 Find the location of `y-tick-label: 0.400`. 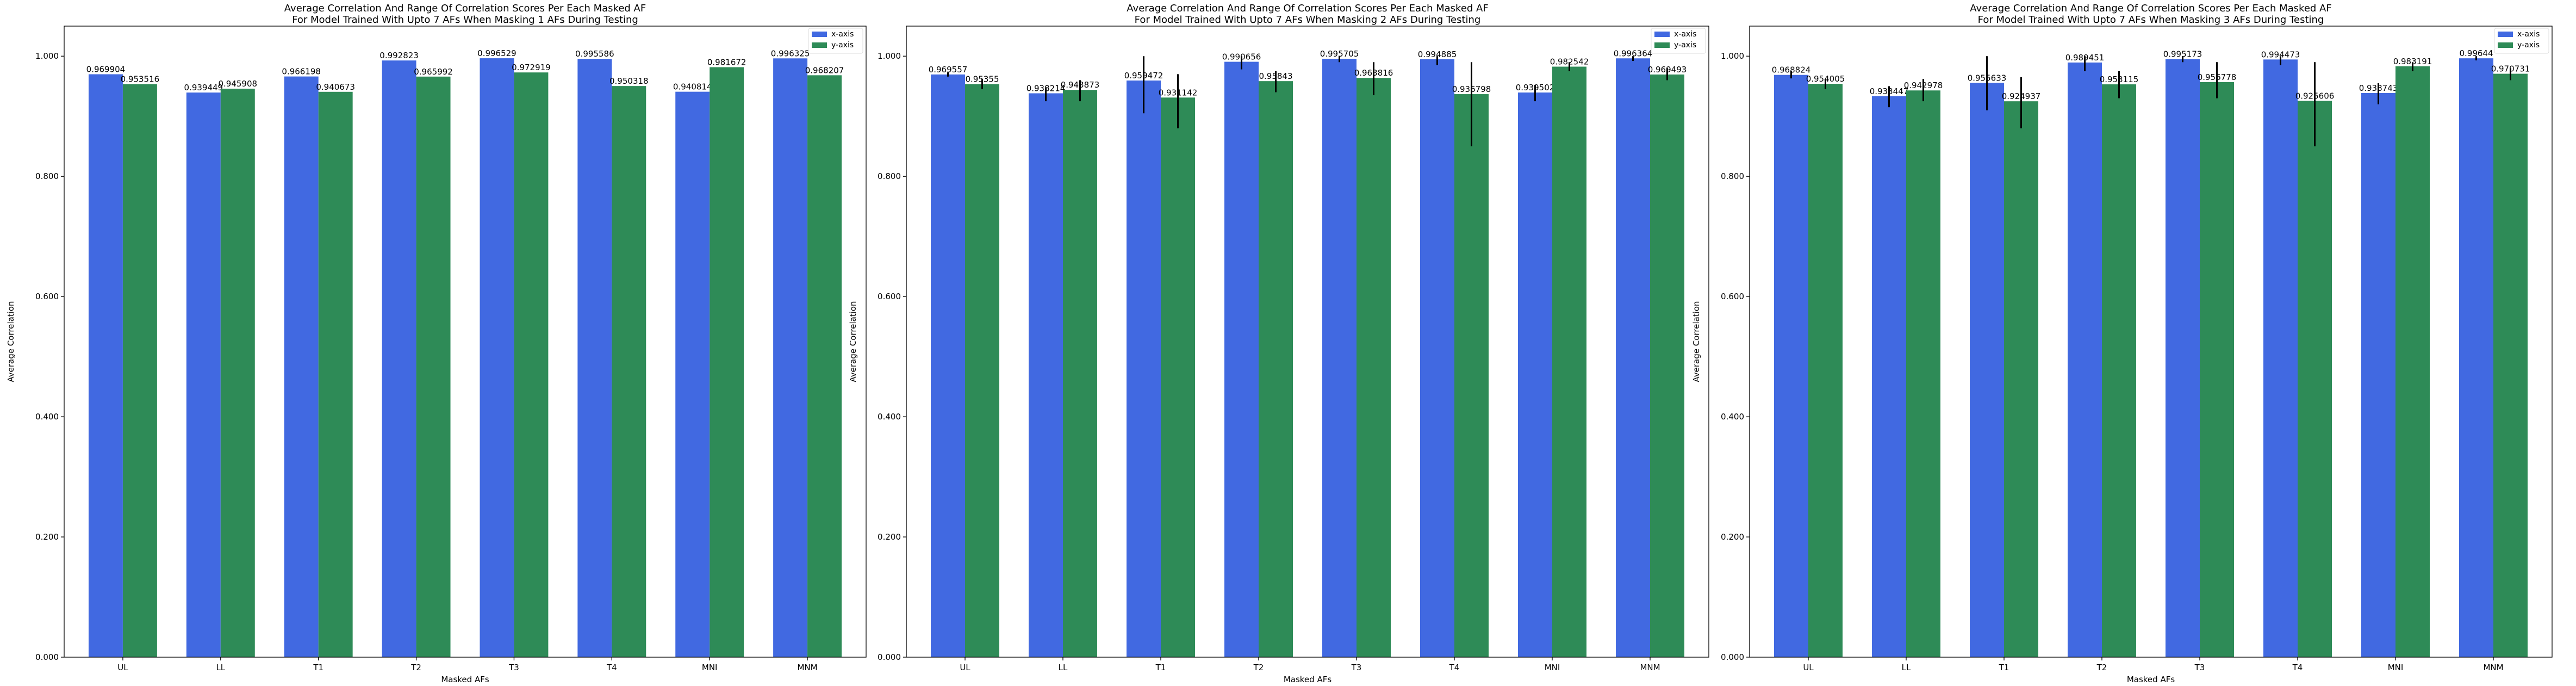

y-tick-label: 0.400 is located at coordinates (47, 417).